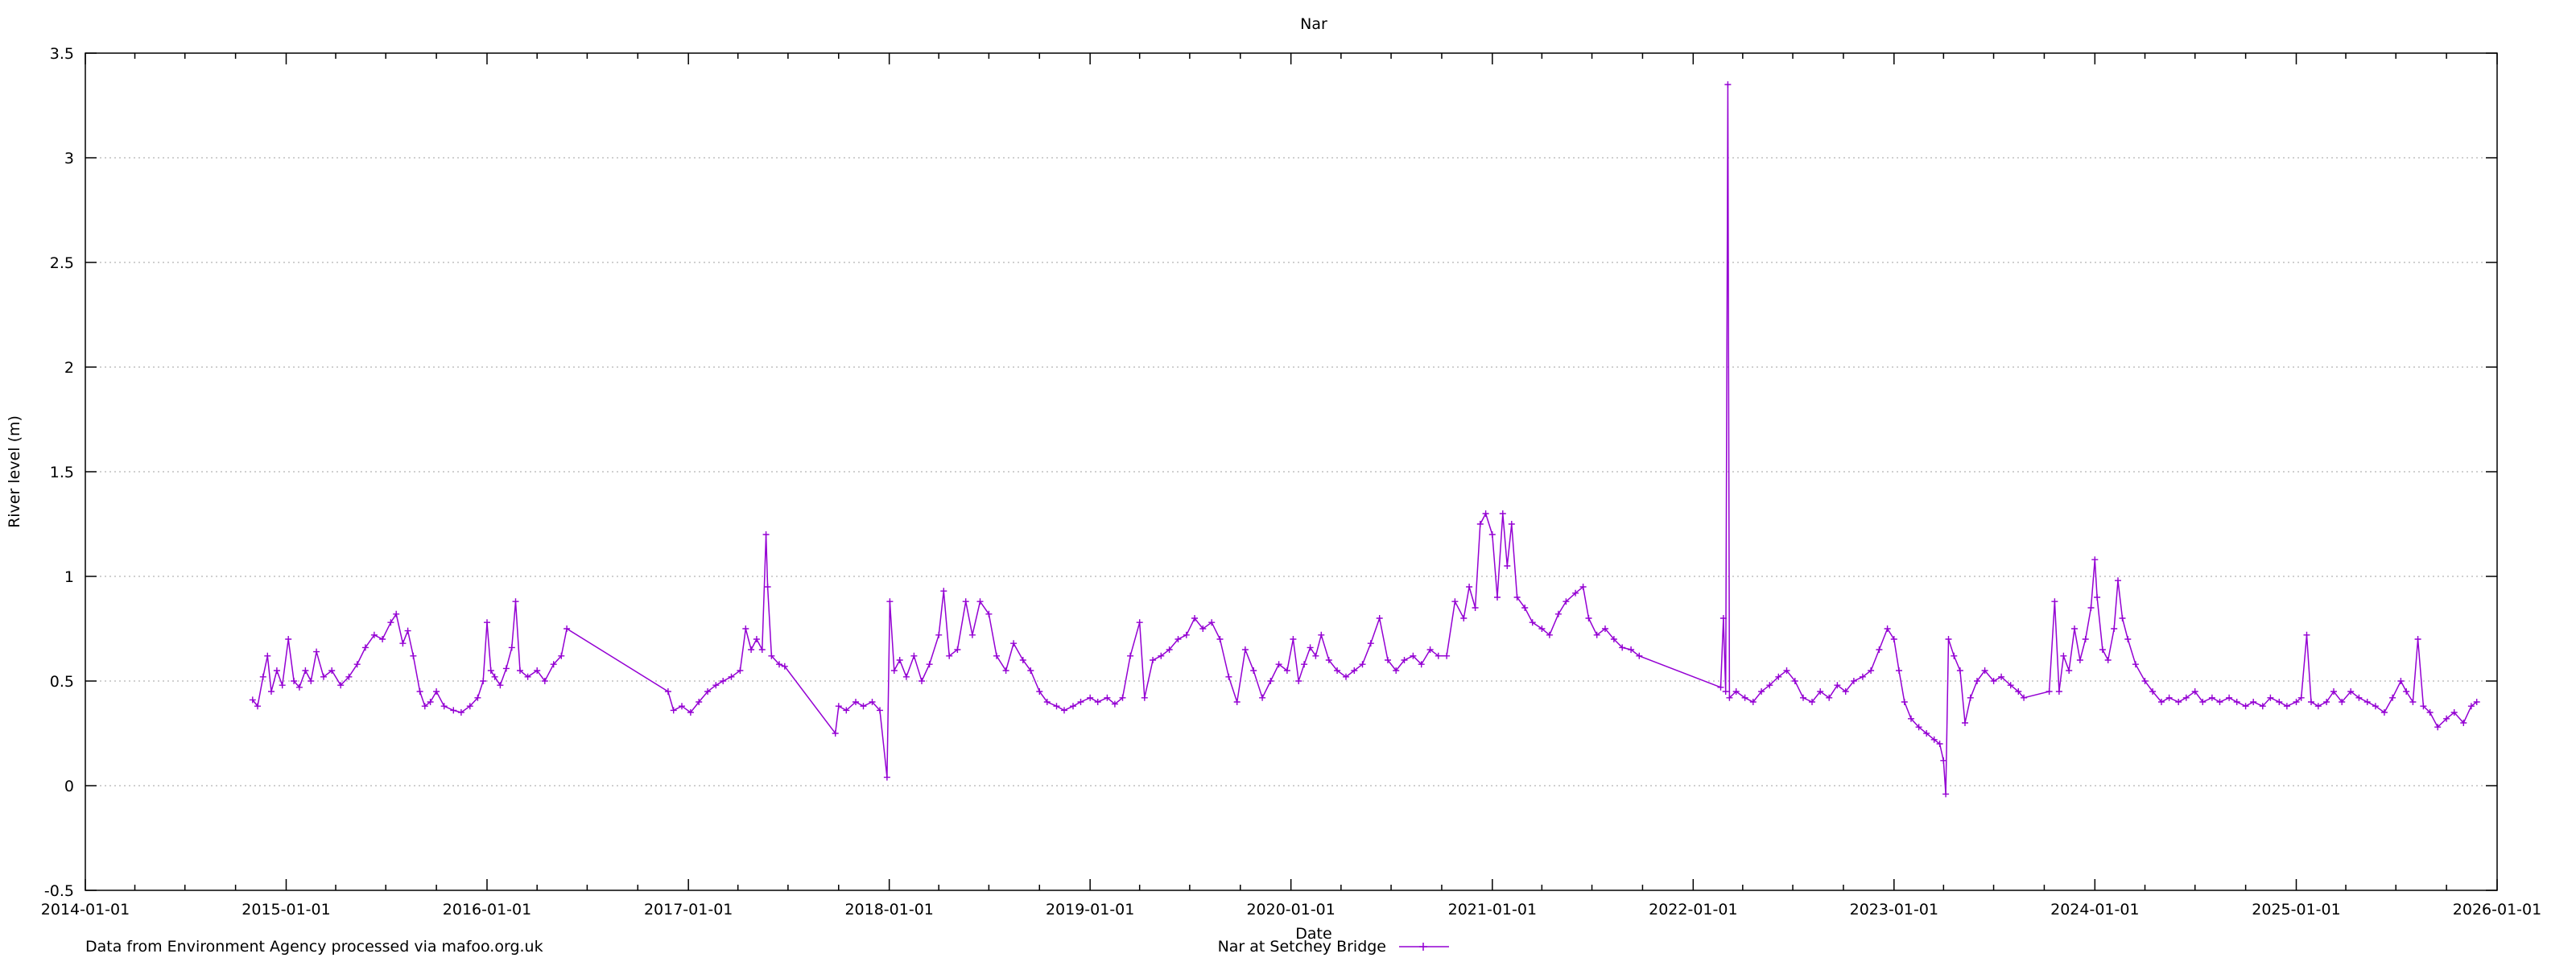  What do you see at coordinates (1090, 910) in the screenshot?
I see `x-tick-label: 2019-01-01` at bounding box center [1090, 910].